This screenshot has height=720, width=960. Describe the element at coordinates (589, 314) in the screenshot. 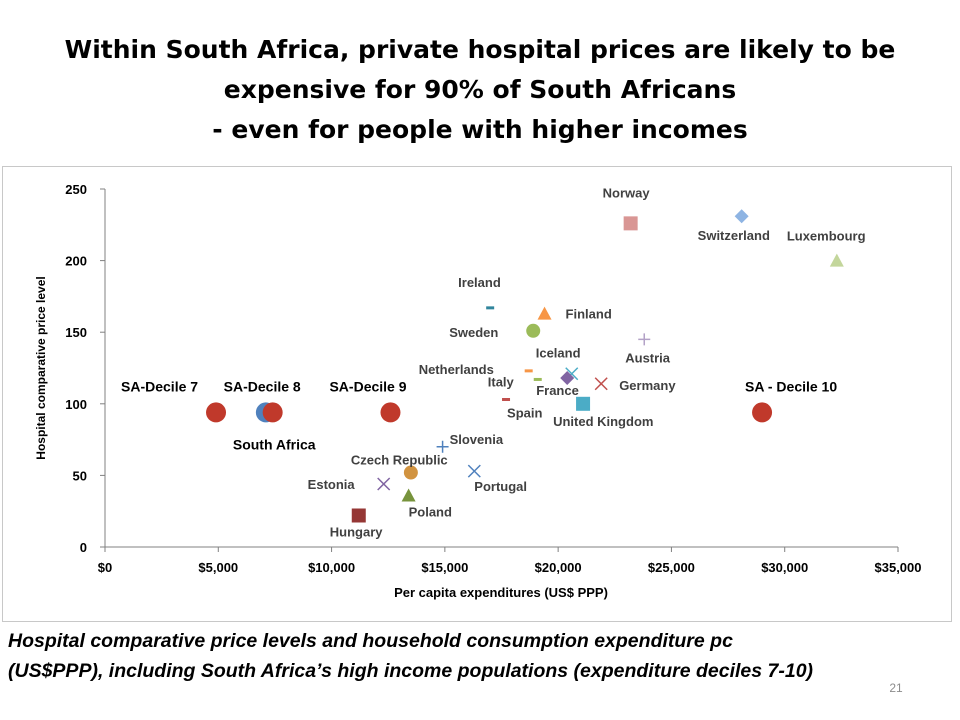

I see `label-finland: Finland` at that location.